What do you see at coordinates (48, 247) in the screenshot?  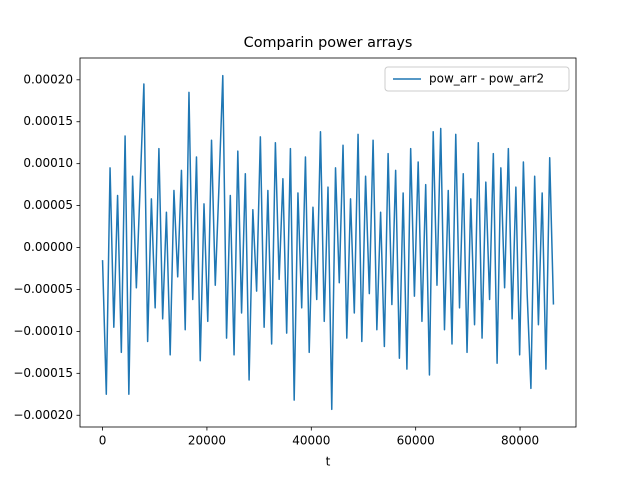 I see `y-tick-label: 0.00000` at bounding box center [48, 247].